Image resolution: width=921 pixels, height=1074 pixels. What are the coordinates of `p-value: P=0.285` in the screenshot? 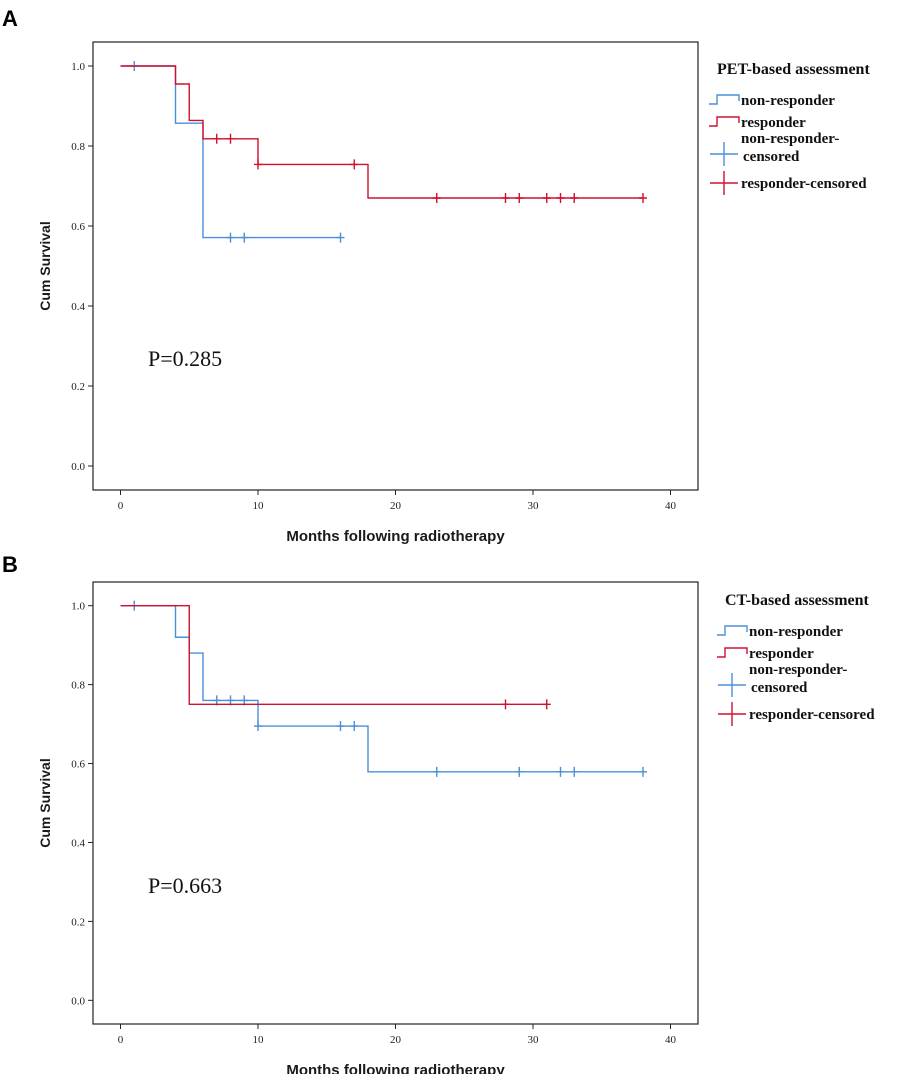 It's located at (185, 358).